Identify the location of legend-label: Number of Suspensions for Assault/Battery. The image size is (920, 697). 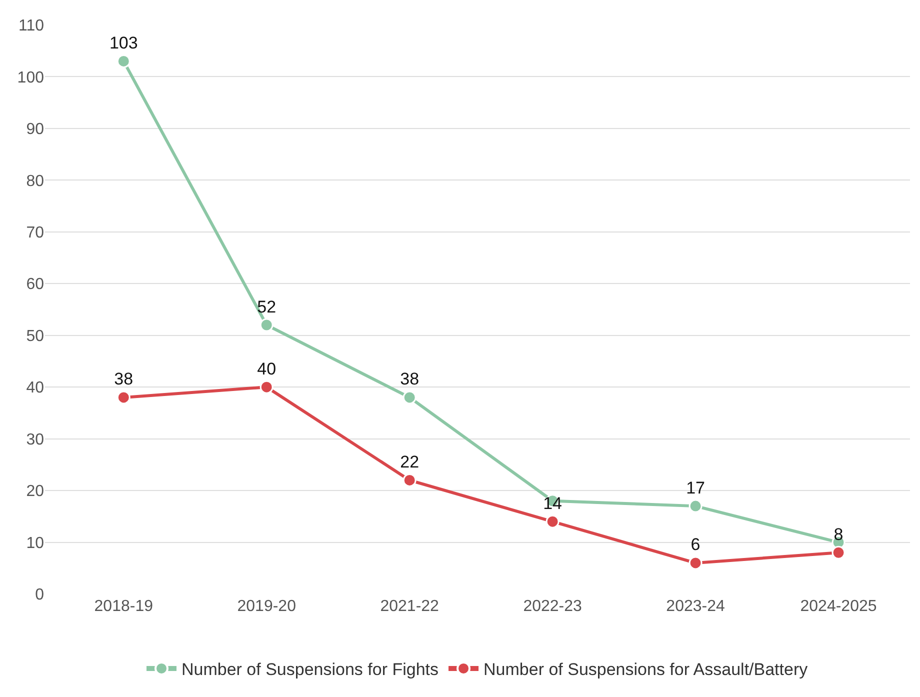
(646, 670).